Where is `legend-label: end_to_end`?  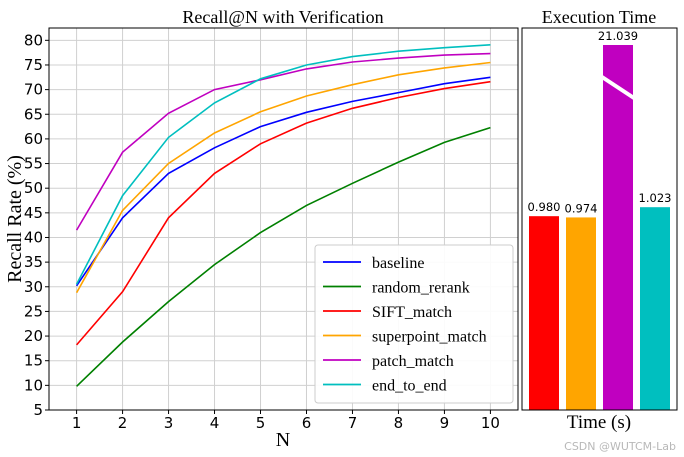 legend-label: end_to_end is located at coordinates (409, 386).